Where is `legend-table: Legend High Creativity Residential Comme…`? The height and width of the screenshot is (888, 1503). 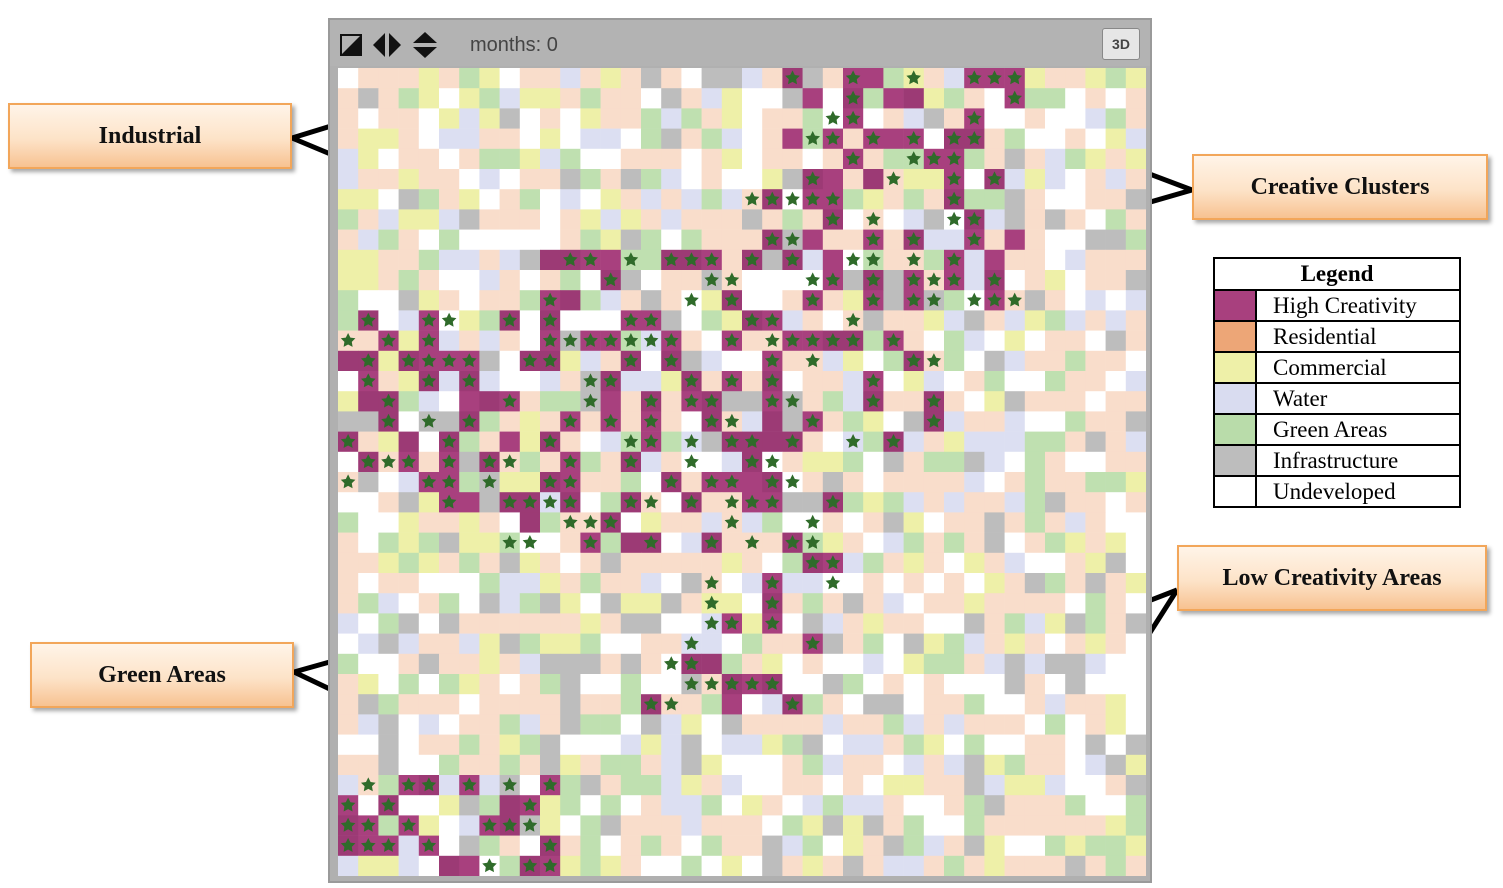
legend-table: Legend High Creativity Residential Comme… is located at coordinates (1337, 382).